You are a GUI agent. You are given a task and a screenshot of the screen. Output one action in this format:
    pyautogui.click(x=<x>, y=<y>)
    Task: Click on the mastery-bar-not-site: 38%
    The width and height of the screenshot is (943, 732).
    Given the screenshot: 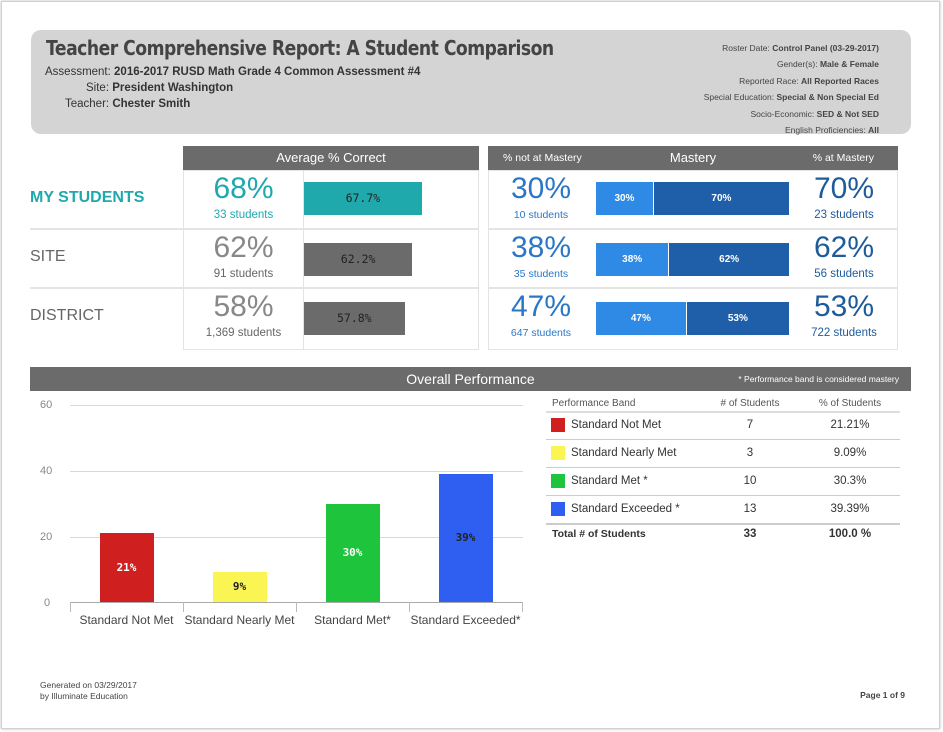 What is the action you would take?
    pyautogui.click(x=632, y=259)
    